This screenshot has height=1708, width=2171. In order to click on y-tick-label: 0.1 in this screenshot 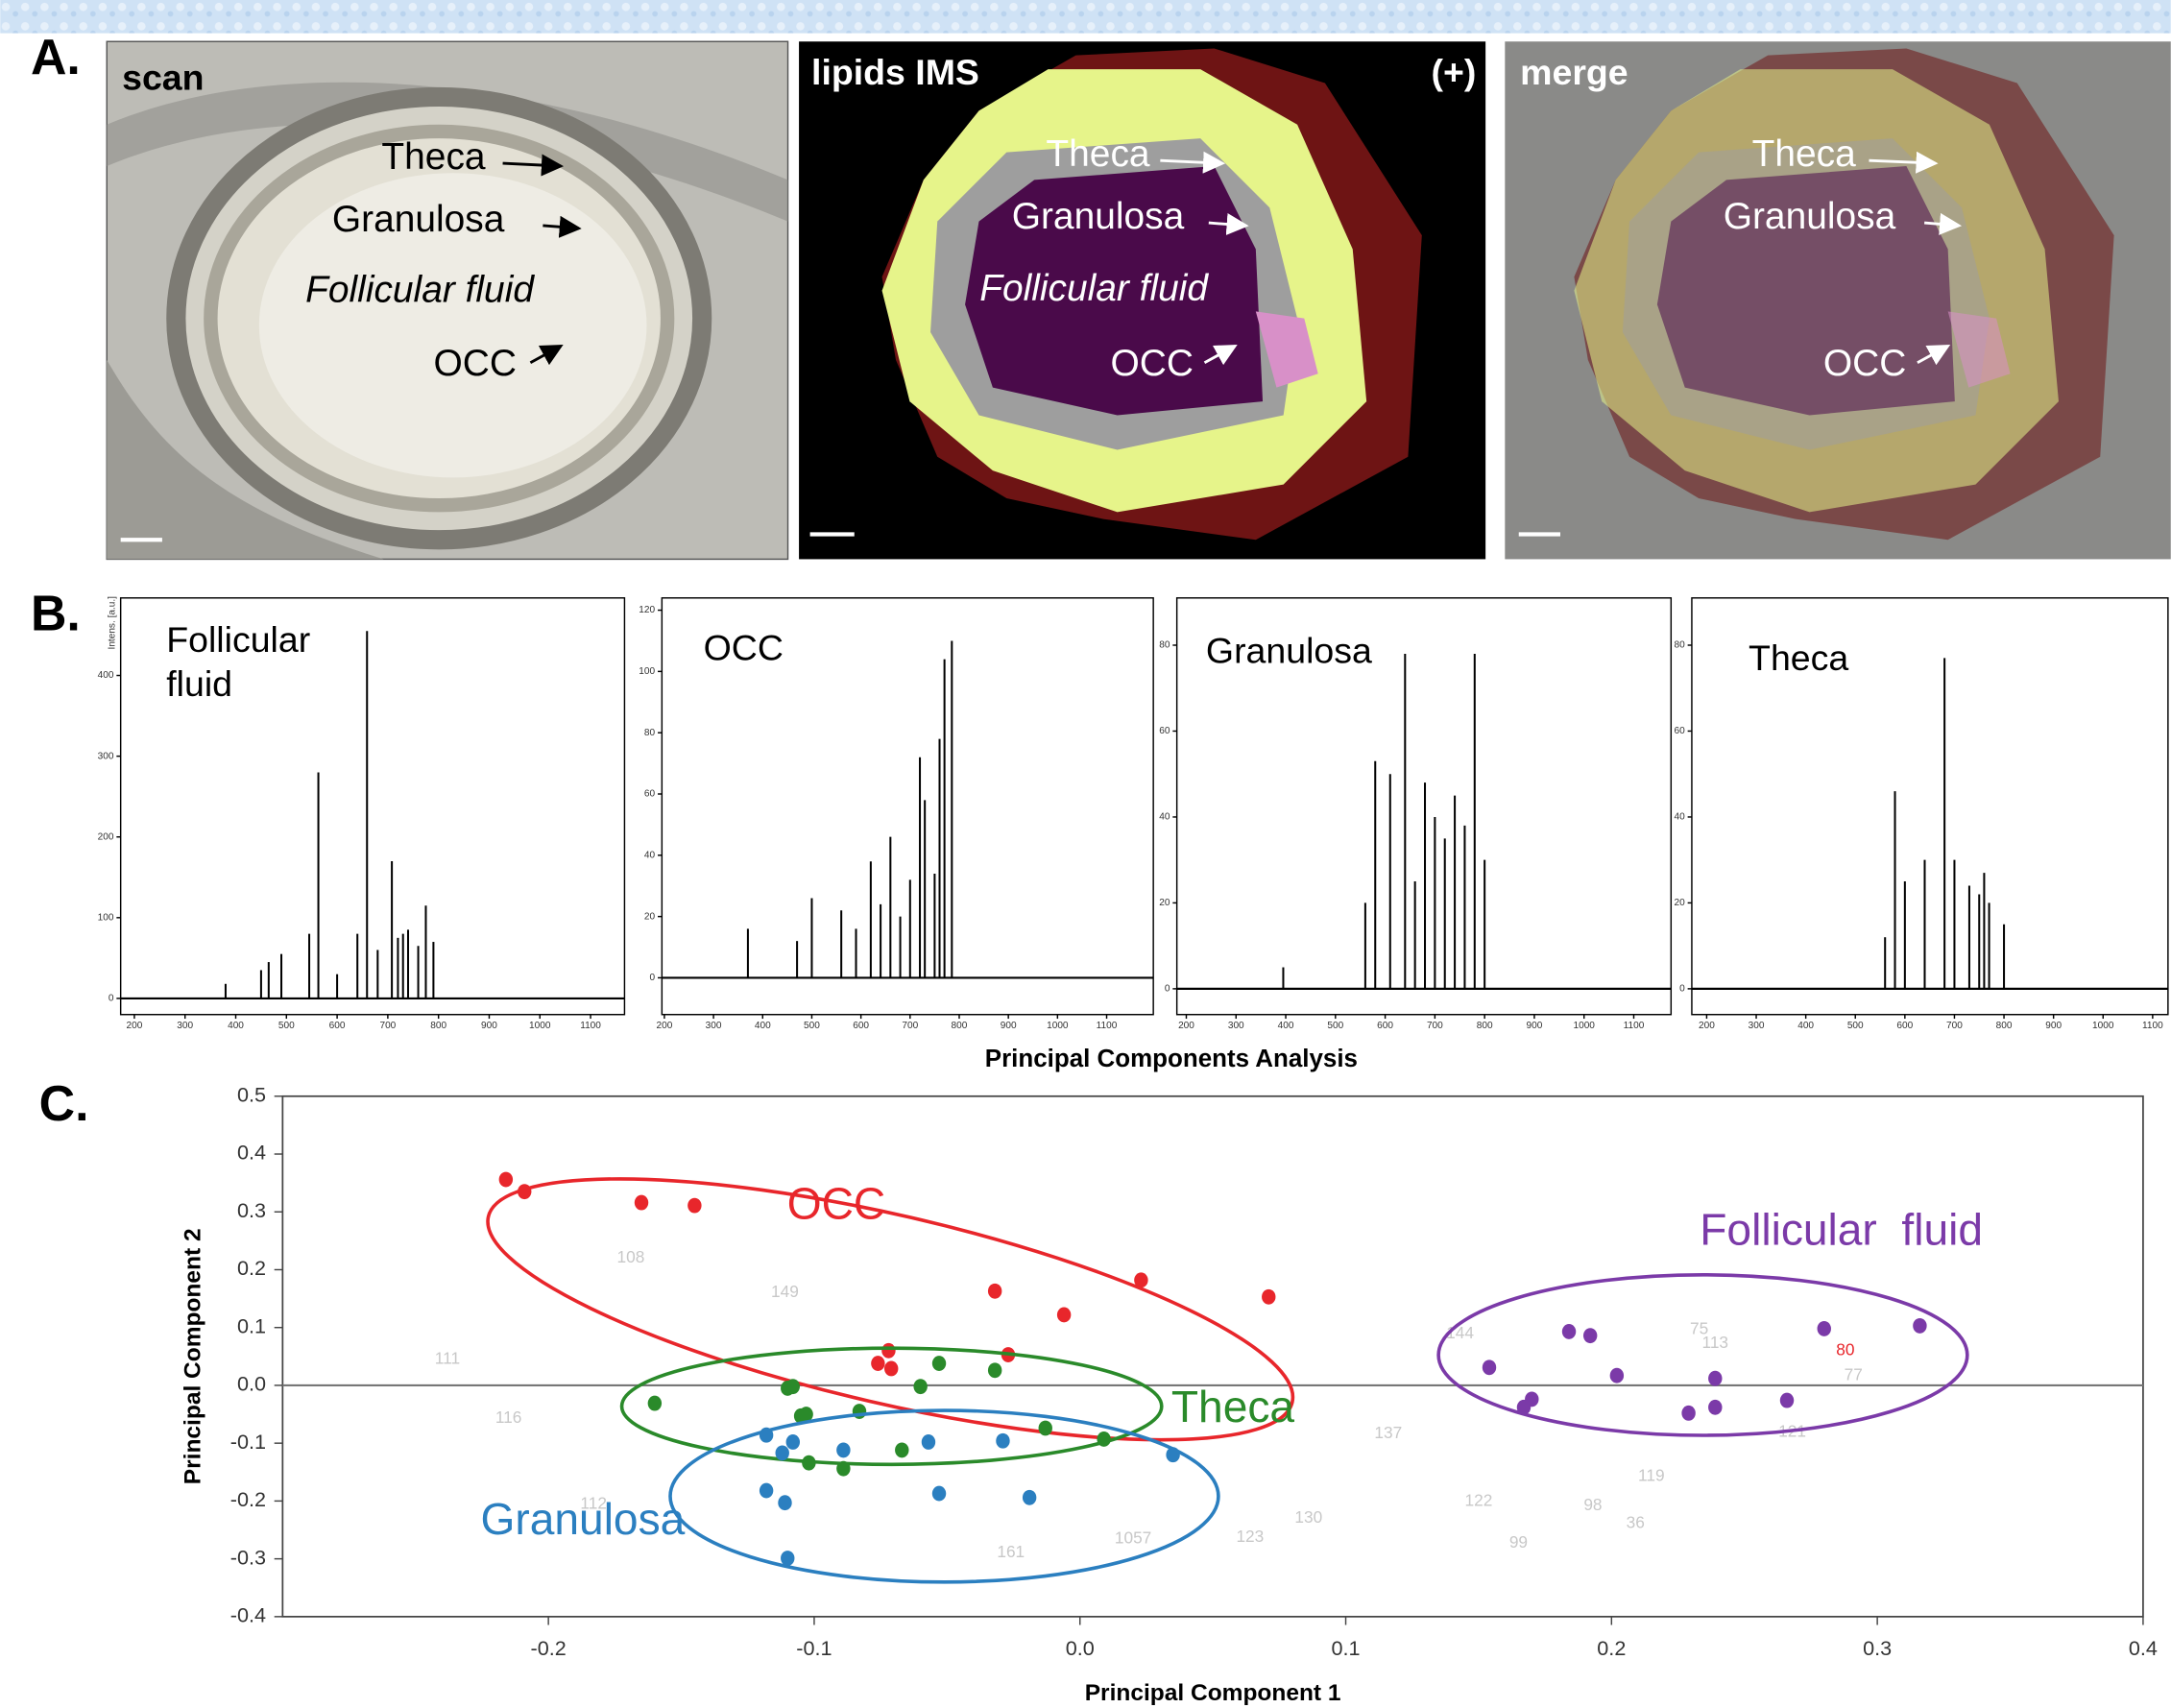, I will do `click(251, 1325)`.